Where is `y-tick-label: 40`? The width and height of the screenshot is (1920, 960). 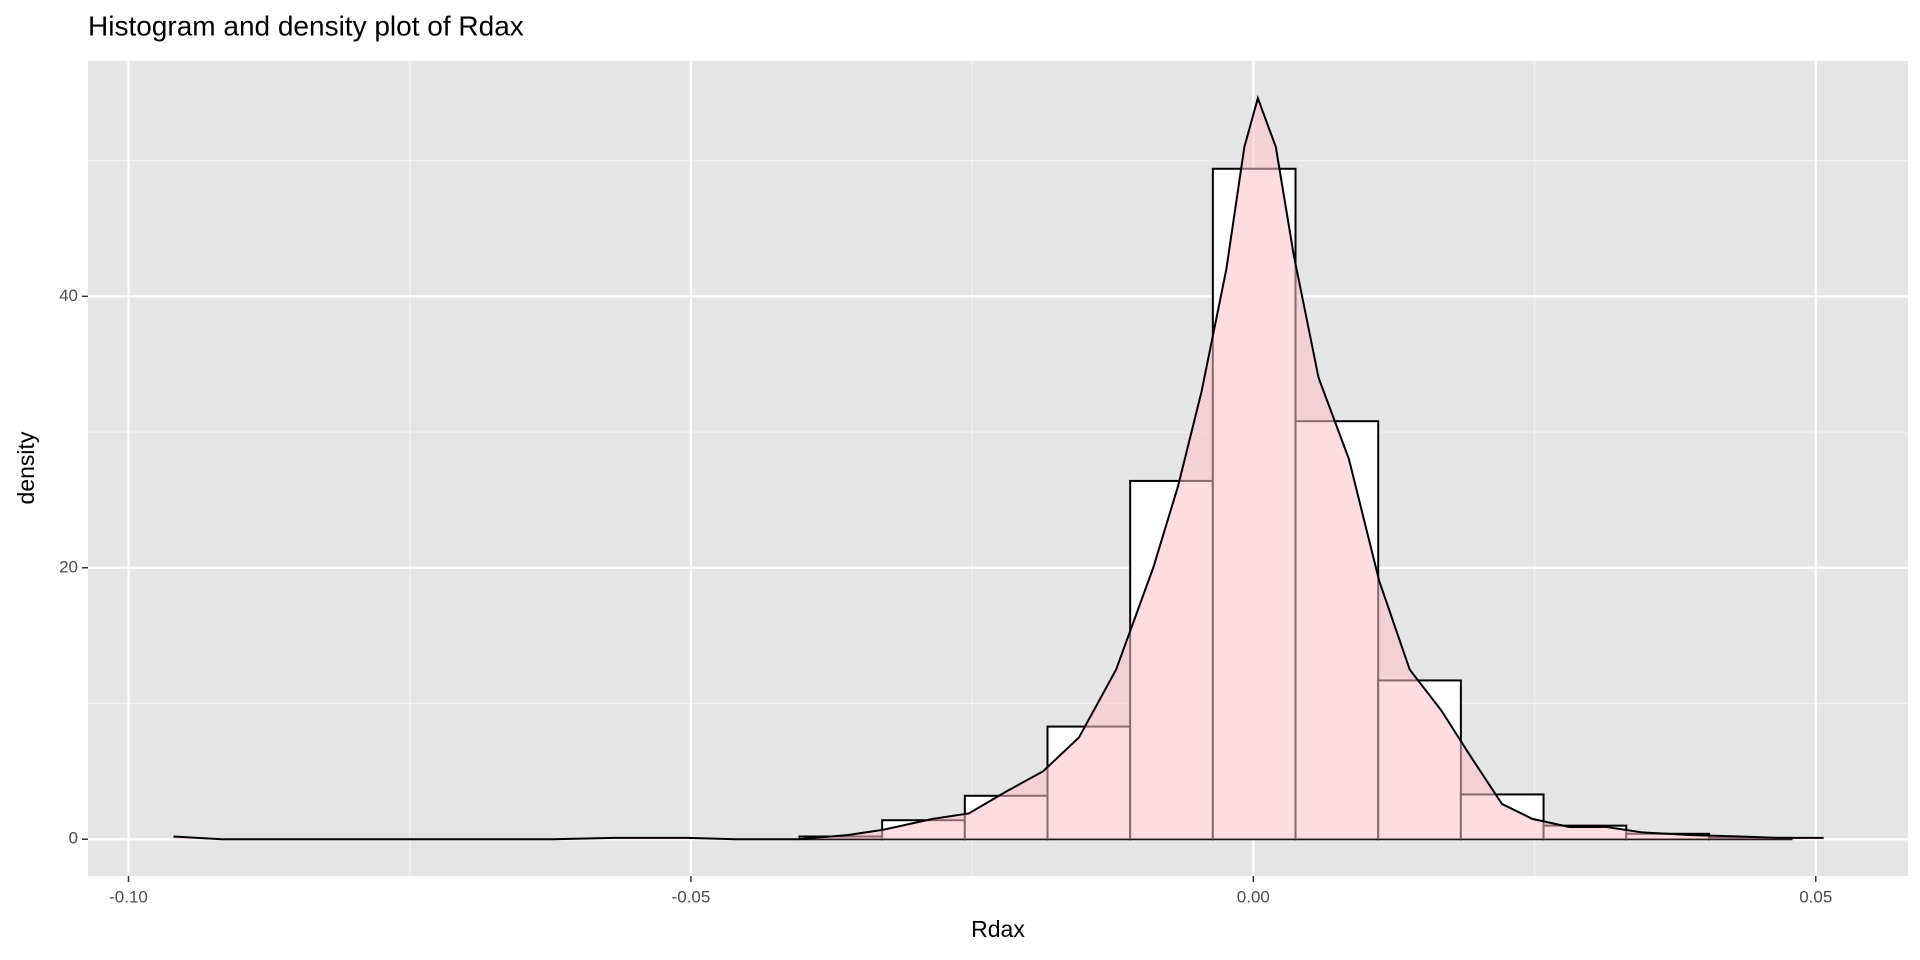
y-tick-label: 40 is located at coordinates (68, 295).